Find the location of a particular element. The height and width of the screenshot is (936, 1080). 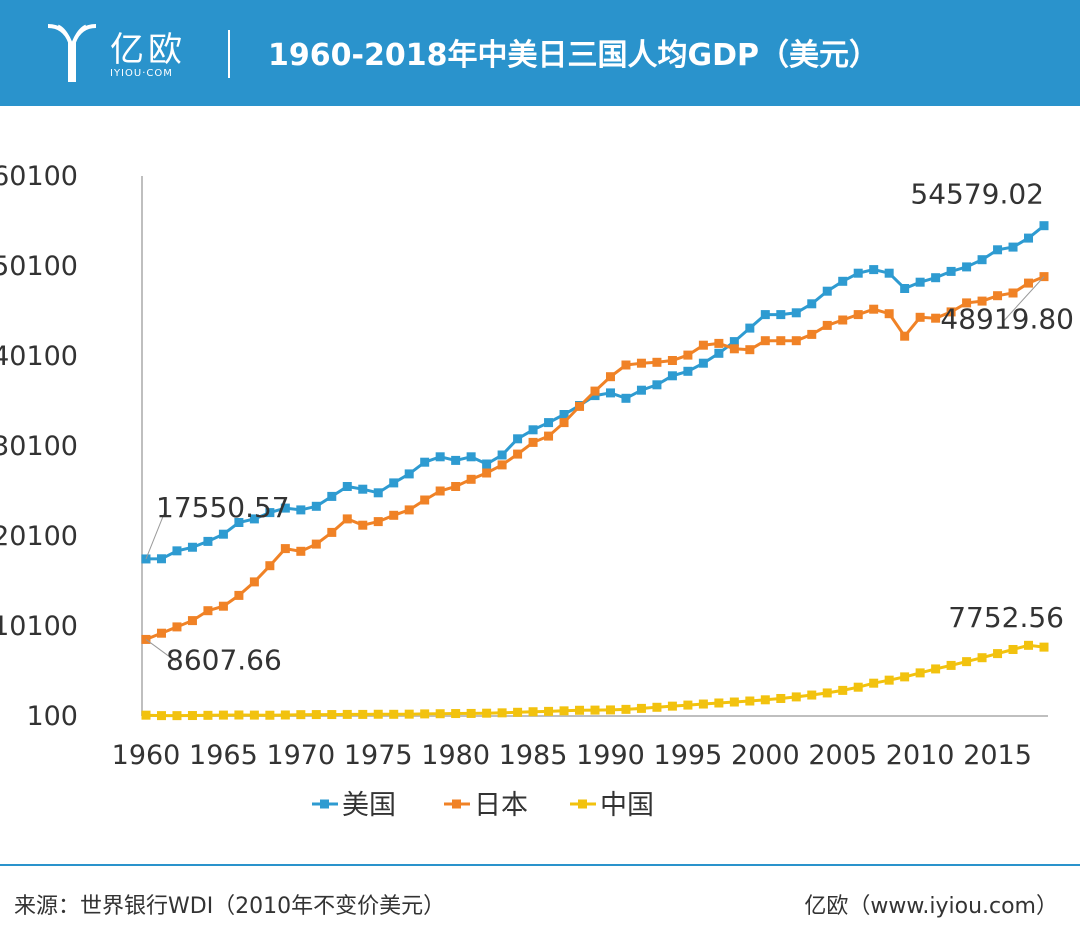

legend-marker-china is located at coordinates (582, 804).